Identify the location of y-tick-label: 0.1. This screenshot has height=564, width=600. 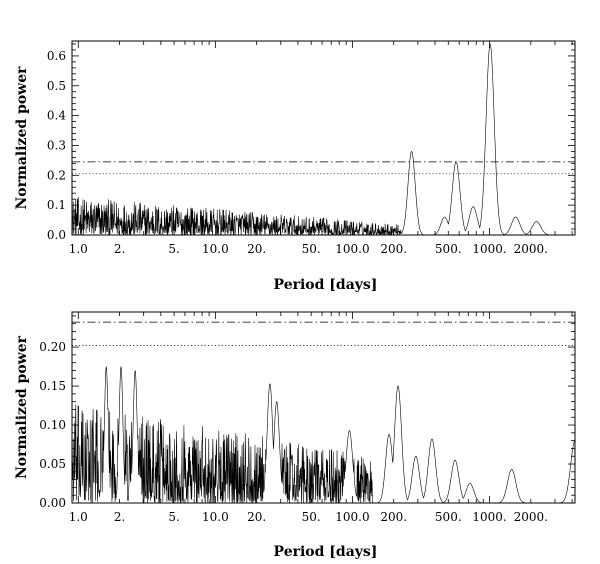
(56, 205).